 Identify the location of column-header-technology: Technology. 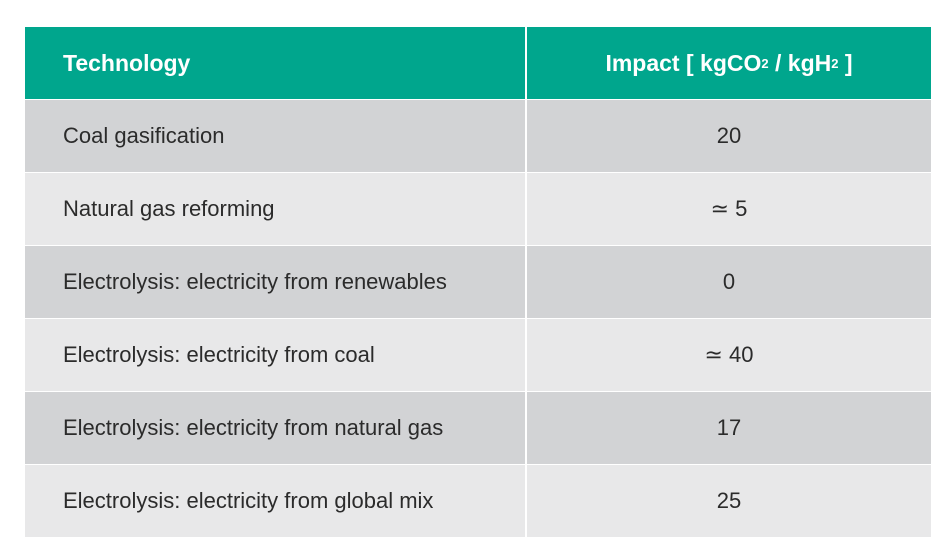
(275, 63).